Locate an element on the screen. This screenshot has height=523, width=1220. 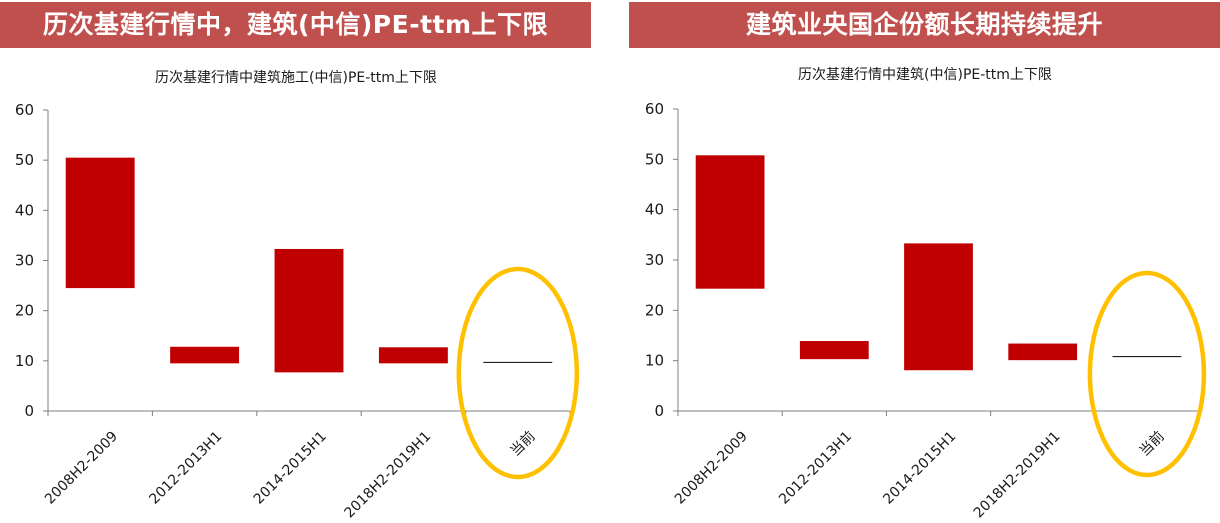
left-banner-title: 历次基建行情中，建筑(中信)PE-ttm上下限 is located at coordinates (295, 25).